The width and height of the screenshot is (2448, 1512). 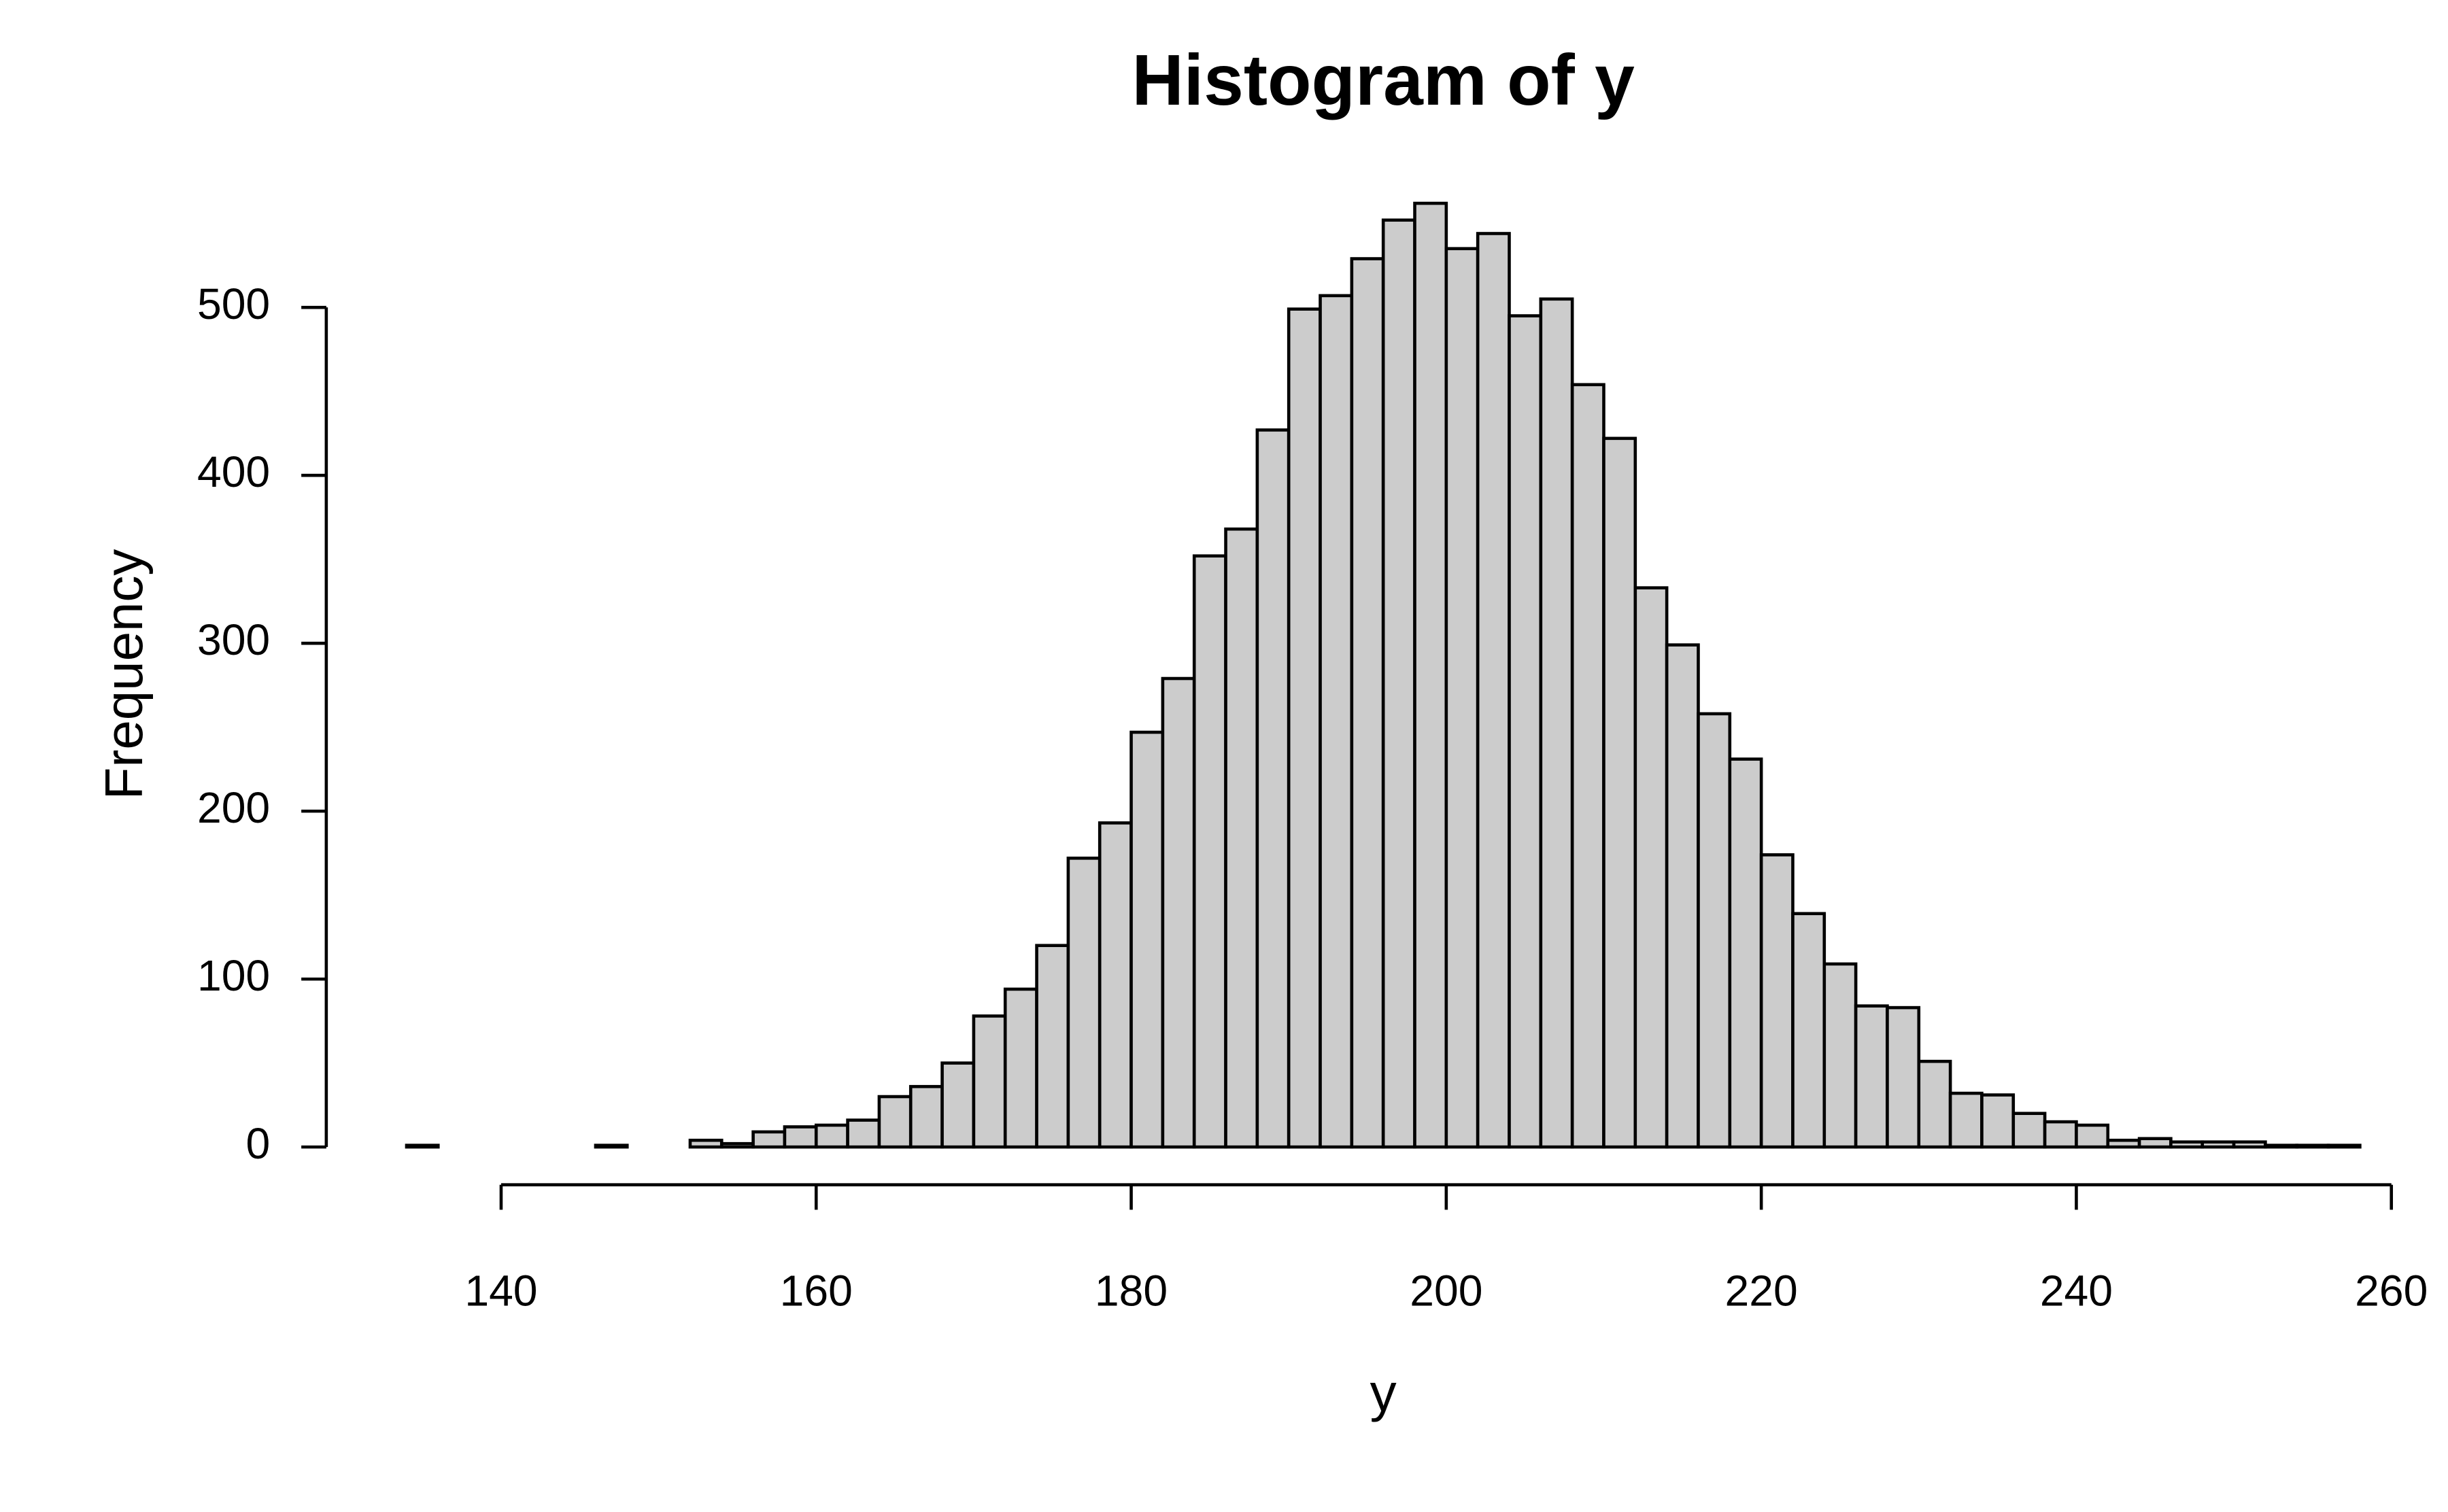 What do you see at coordinates (1384, 1393) in the screenshot?
I see `x-axis-label: y` at bounding box center [1384, 1393].